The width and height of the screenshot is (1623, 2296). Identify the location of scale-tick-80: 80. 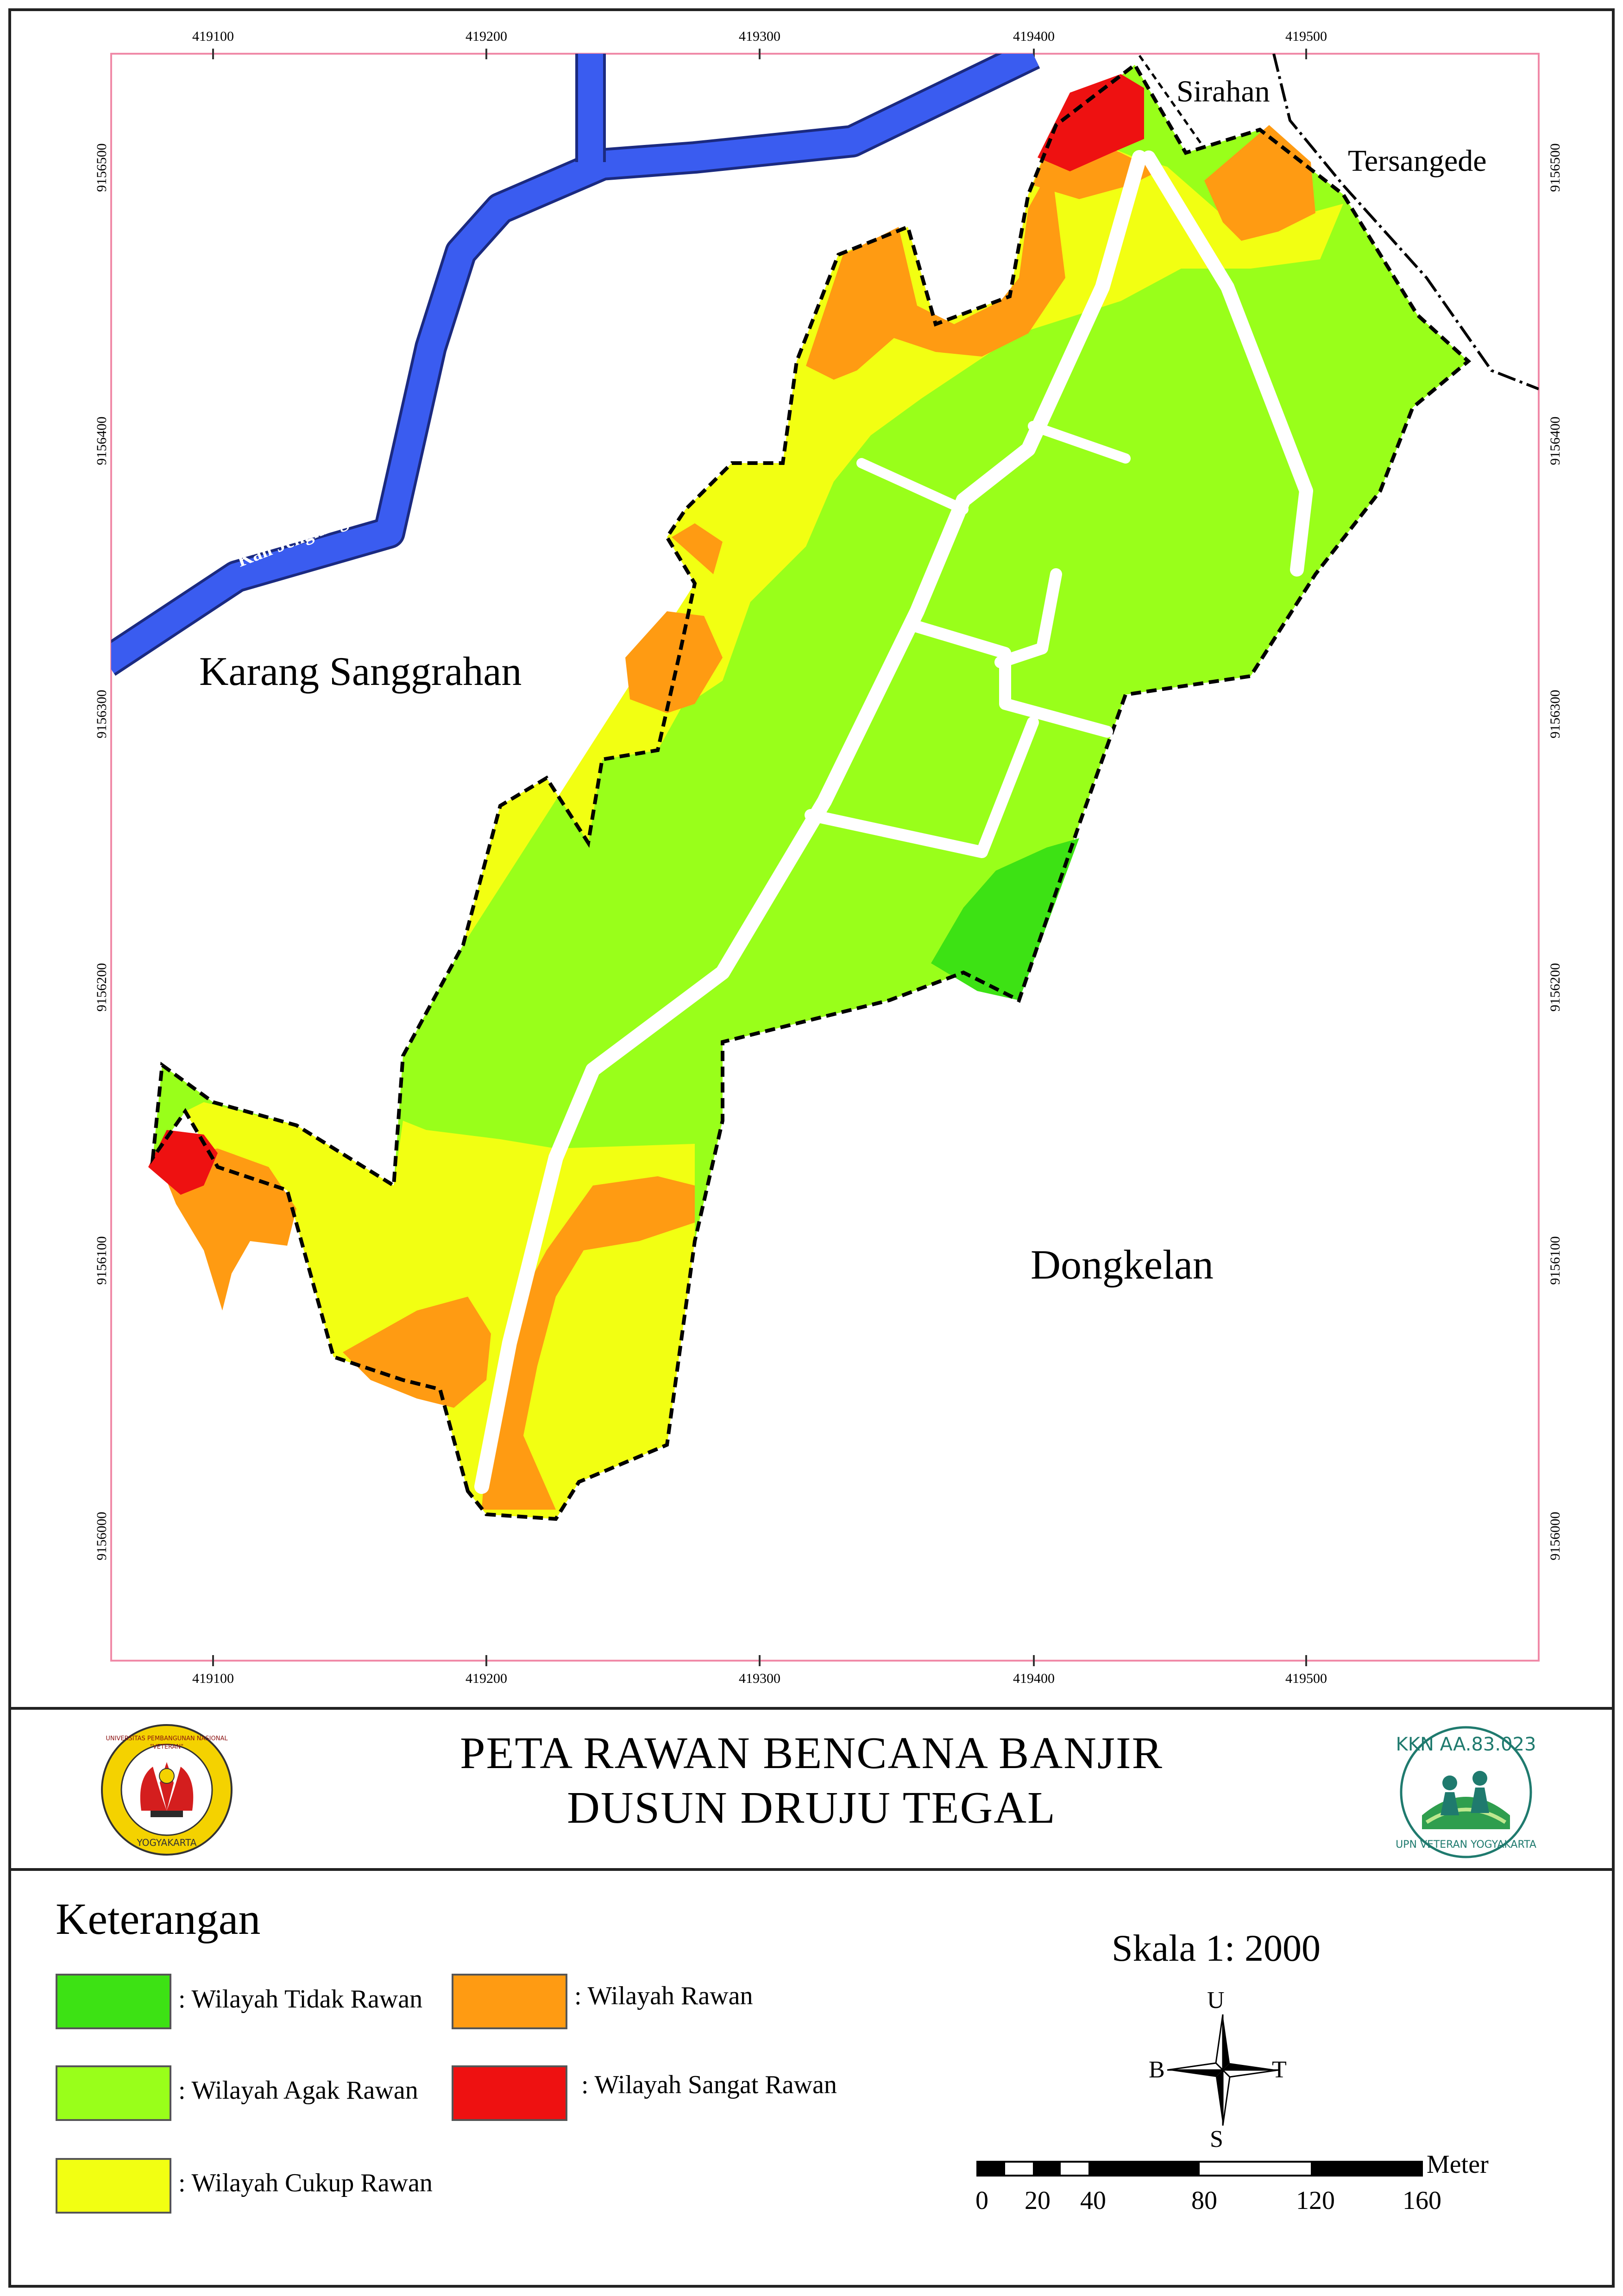
(1204, 2200).